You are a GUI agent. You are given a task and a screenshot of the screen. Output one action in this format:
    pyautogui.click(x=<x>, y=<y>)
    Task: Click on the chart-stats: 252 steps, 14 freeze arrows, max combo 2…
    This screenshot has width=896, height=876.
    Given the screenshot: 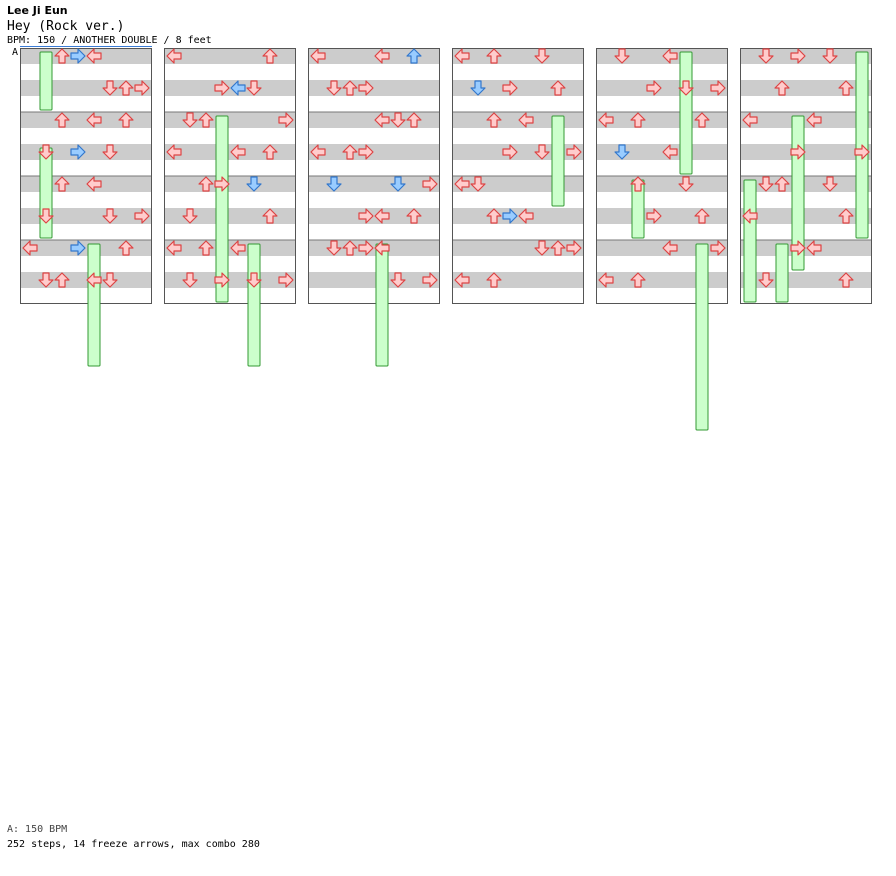 What is the action you would take?
    pyautogui.click(x=133, y=844)
    